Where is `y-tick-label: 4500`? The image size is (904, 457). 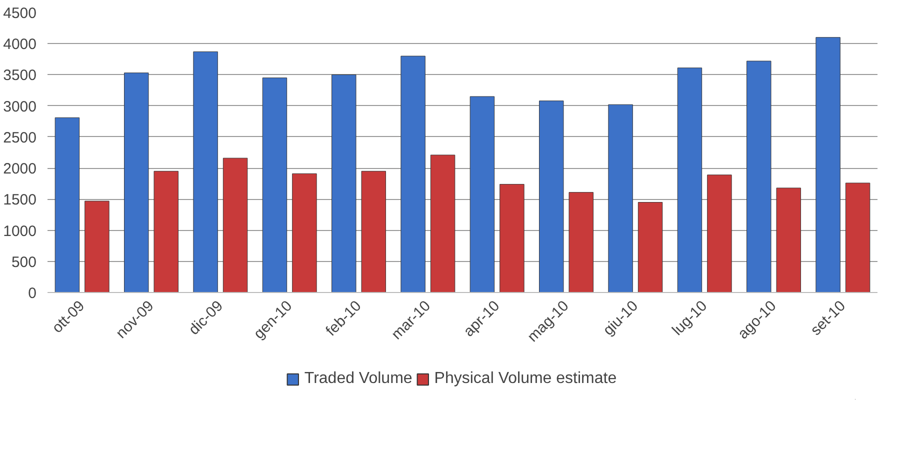 y-tick-label: 4500 is located at coordinates (20, 13).